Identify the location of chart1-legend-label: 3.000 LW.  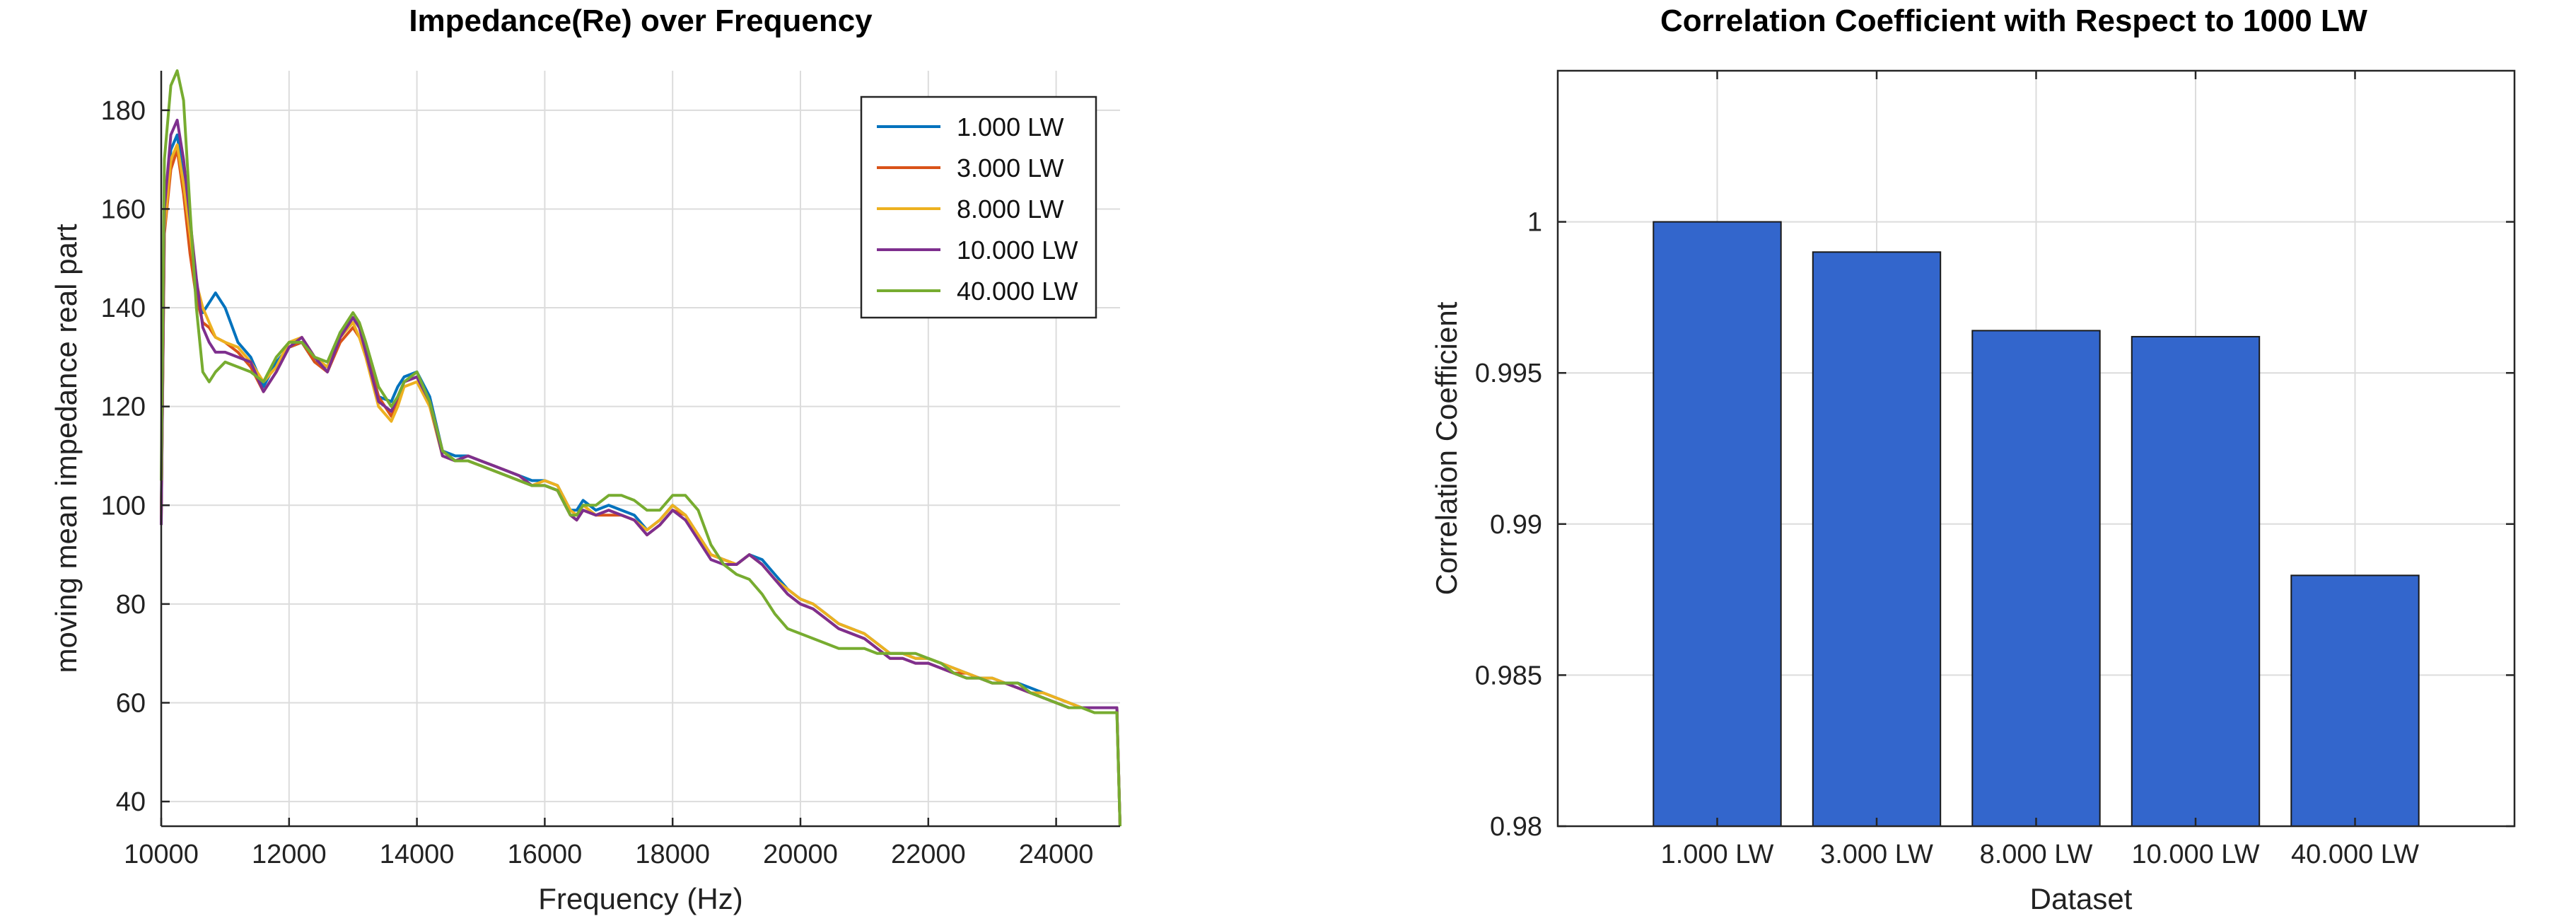
(1010, 168).